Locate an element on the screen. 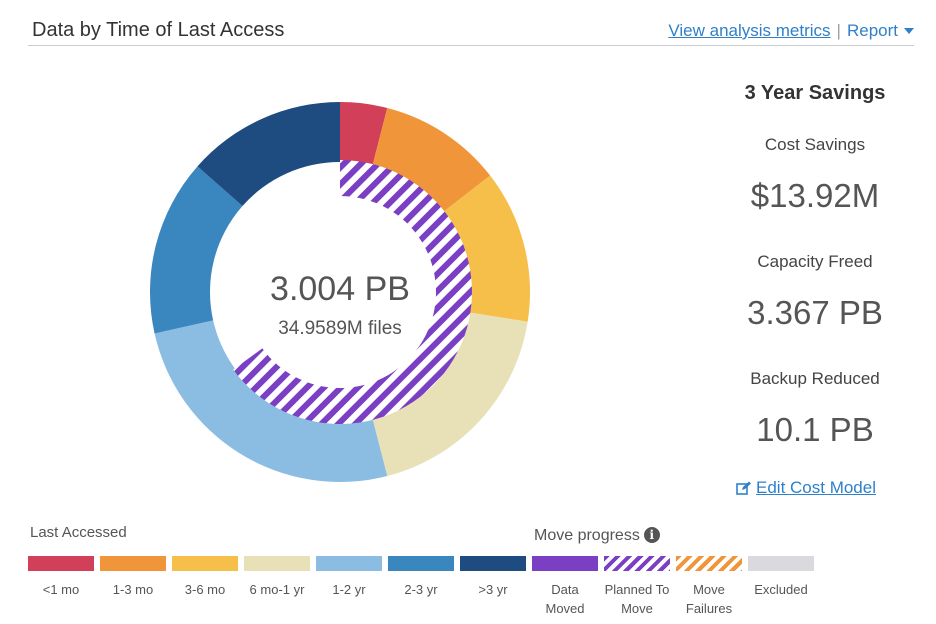 The height and width of the screenshot is (624, 936). caret-down-icon is located at coordinates (909, 31).